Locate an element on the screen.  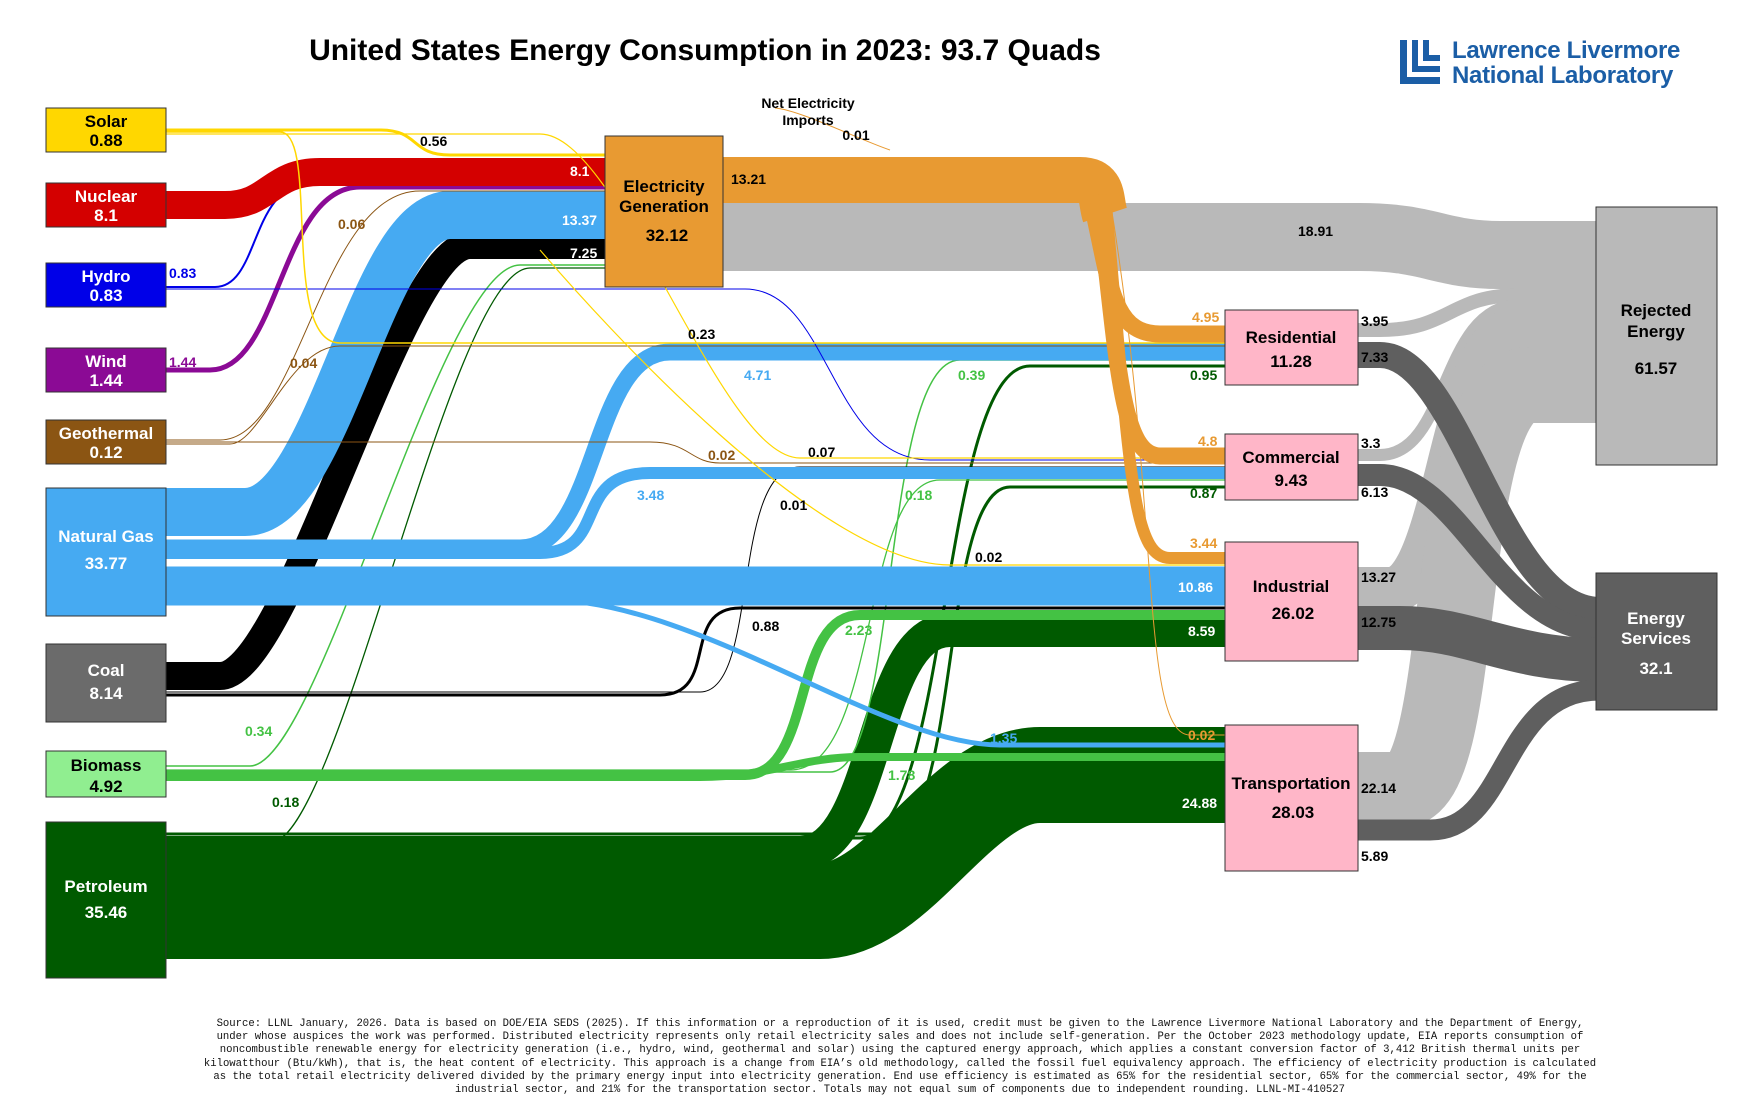
source-hydro-value: 0.83 is located at coordinates (105, 295).